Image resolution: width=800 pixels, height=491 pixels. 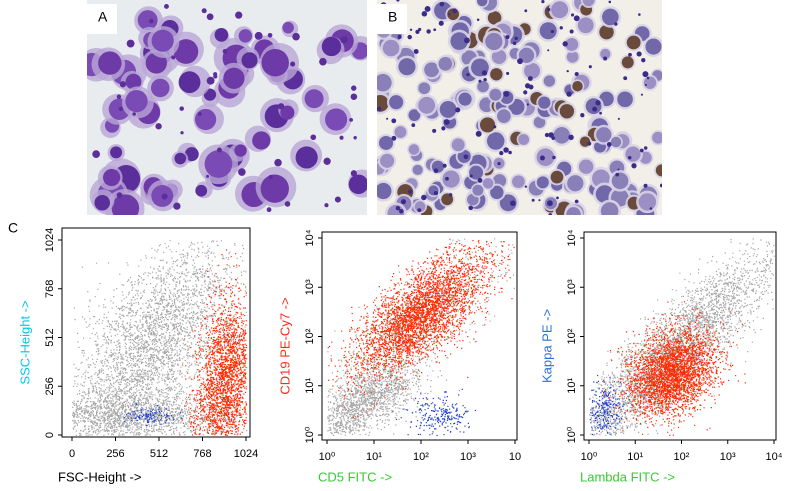 I want to click on event-cloud, so click(x=160, y=338).